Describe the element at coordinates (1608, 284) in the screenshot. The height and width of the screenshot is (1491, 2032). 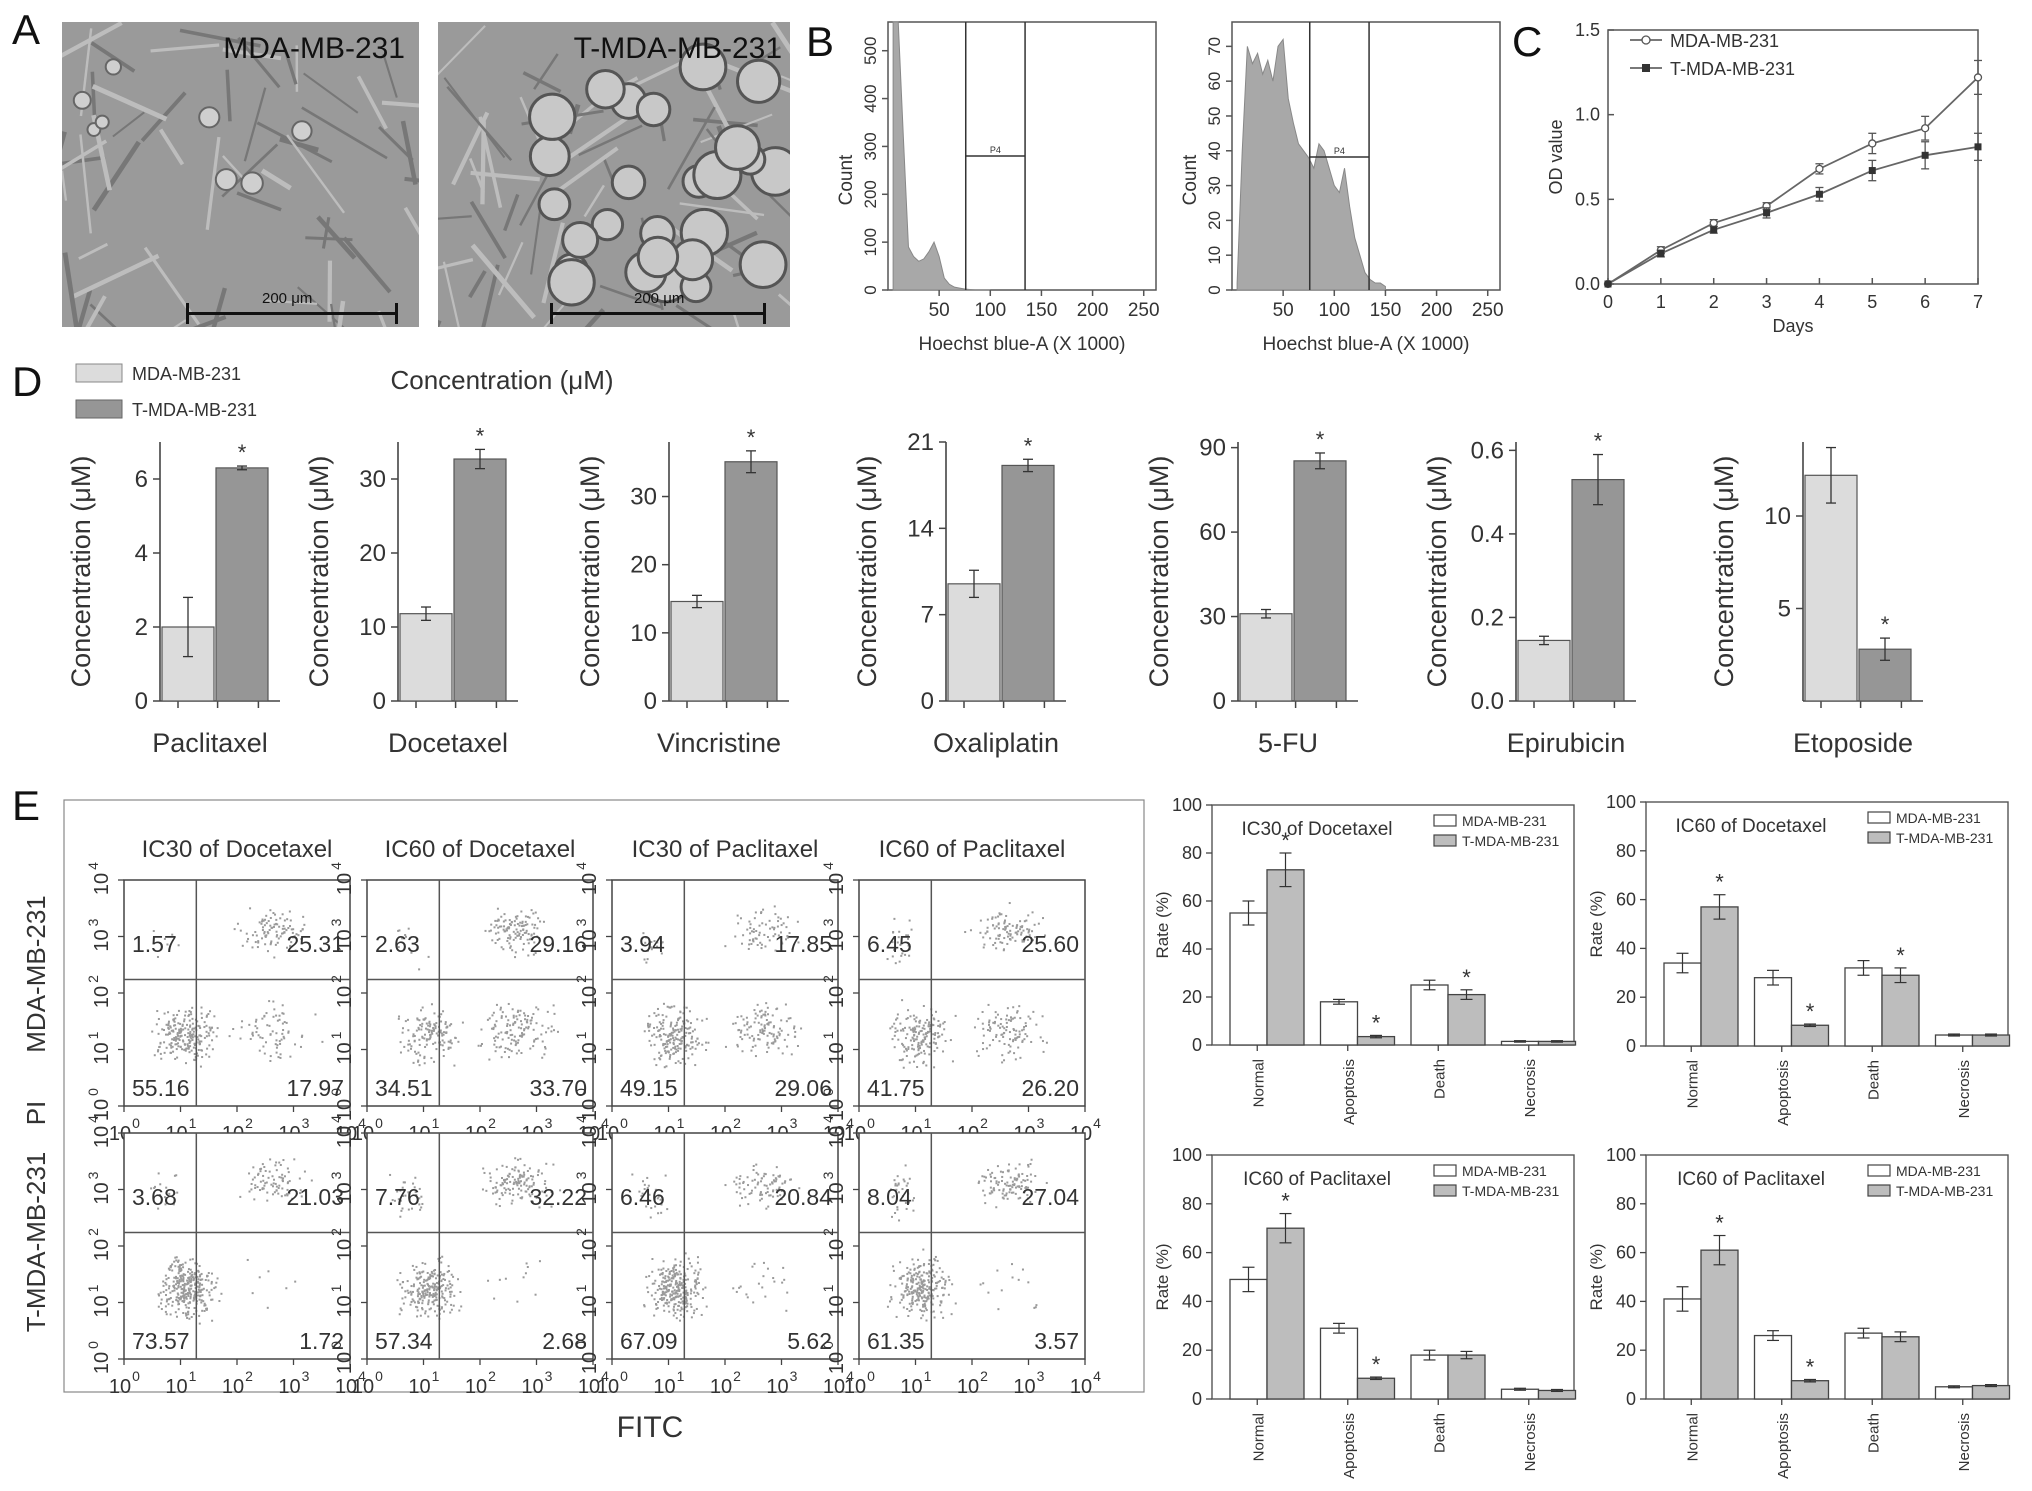
I see `data-point` at that location.